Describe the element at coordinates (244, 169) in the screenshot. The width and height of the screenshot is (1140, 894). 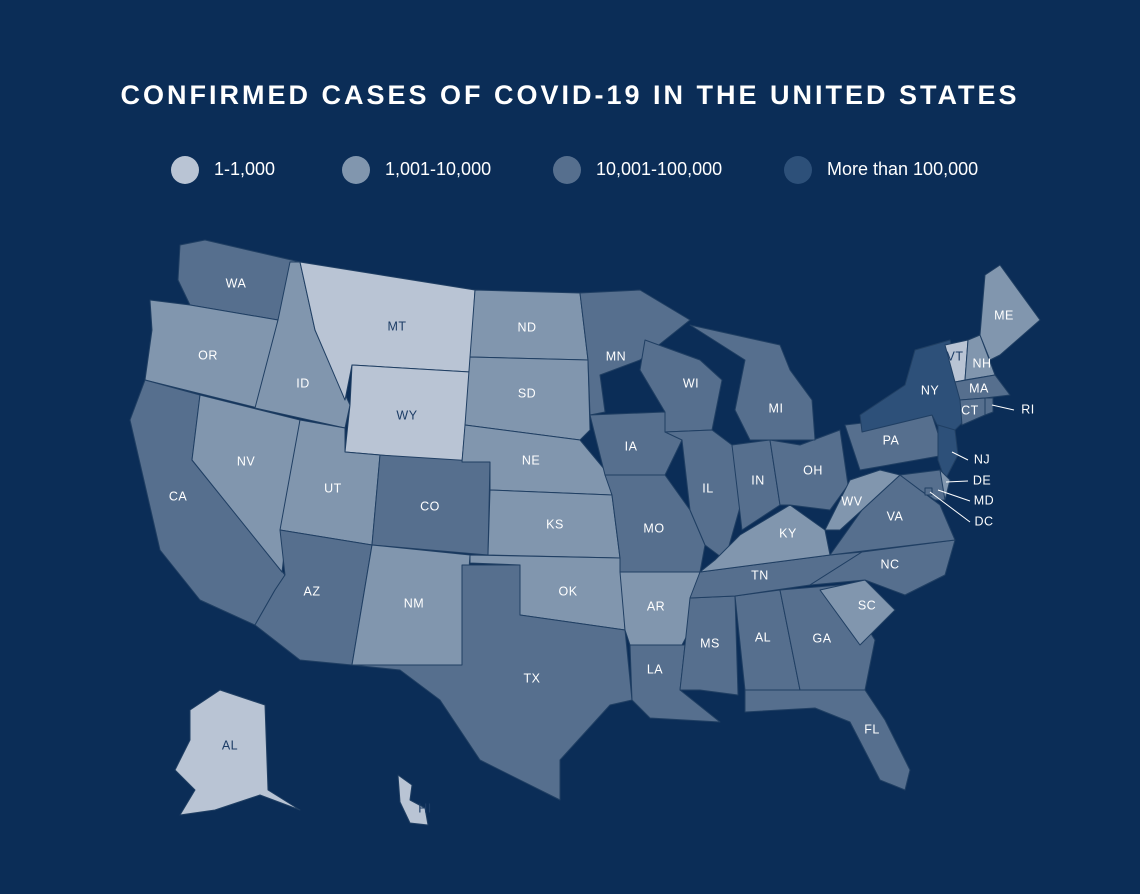
I see `legend-label: 1-1,000` at that location.